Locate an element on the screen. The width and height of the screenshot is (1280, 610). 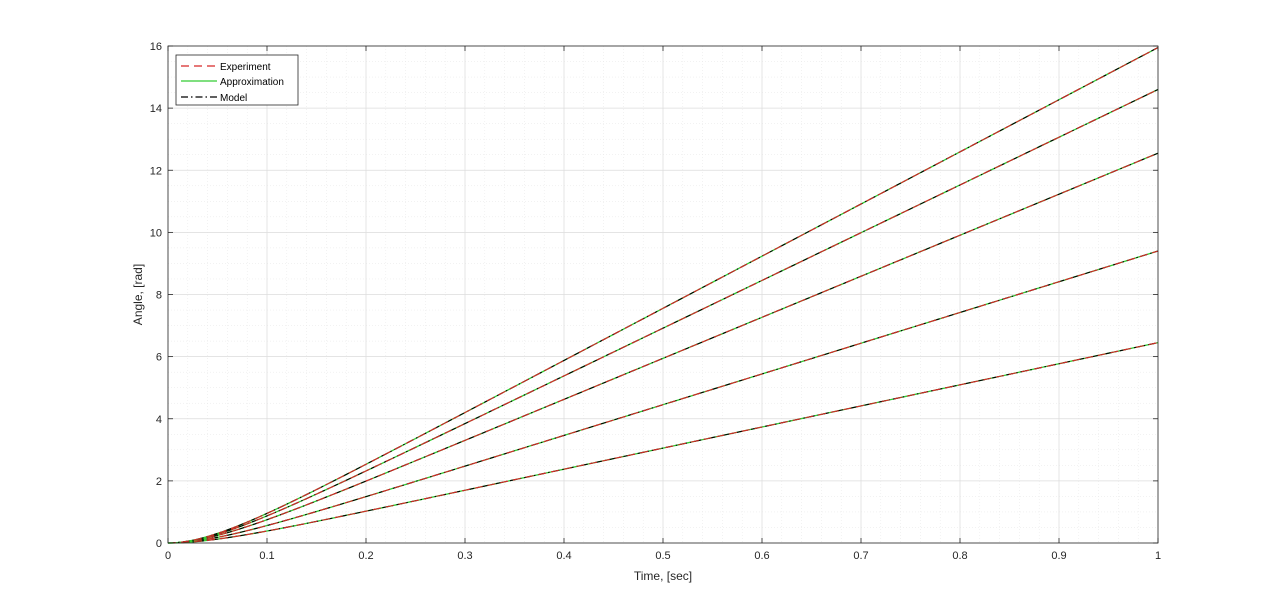
legend-label-experiment: Experiment is located at coordinates (245, 67).